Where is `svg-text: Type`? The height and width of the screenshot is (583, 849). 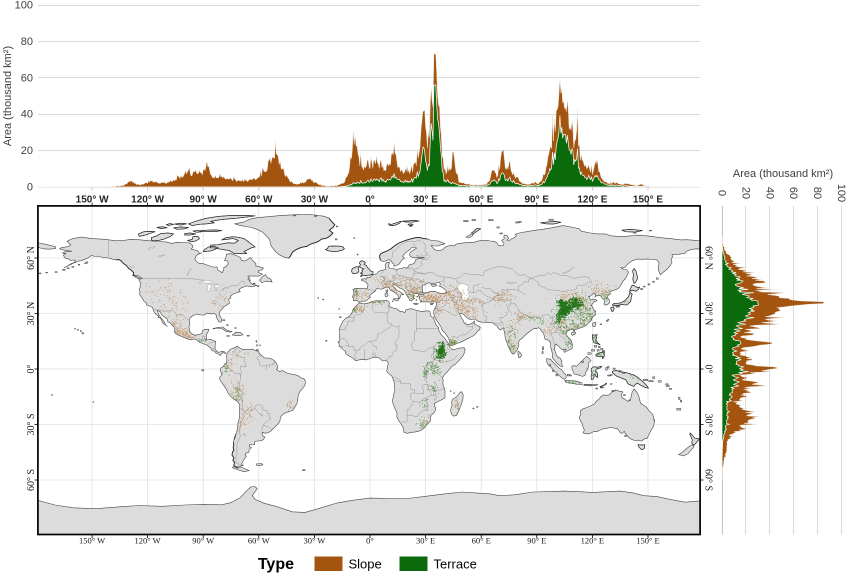
svg-text: Type is located at coordinates (276, 564).